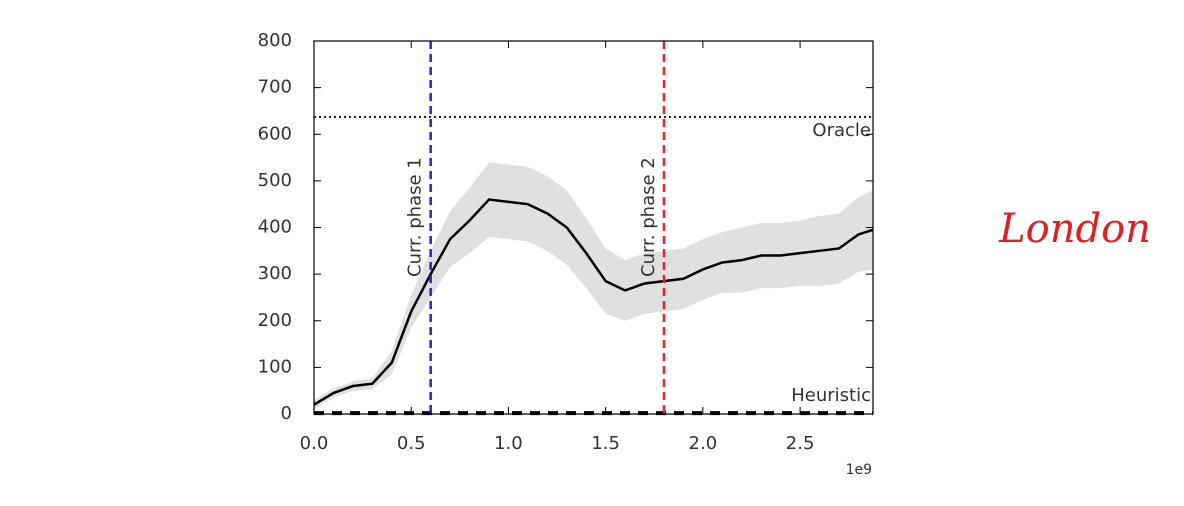 This screenshot has height=506, width=1184. I want to click on x-tick-label: 2.0, so click(703, 443).